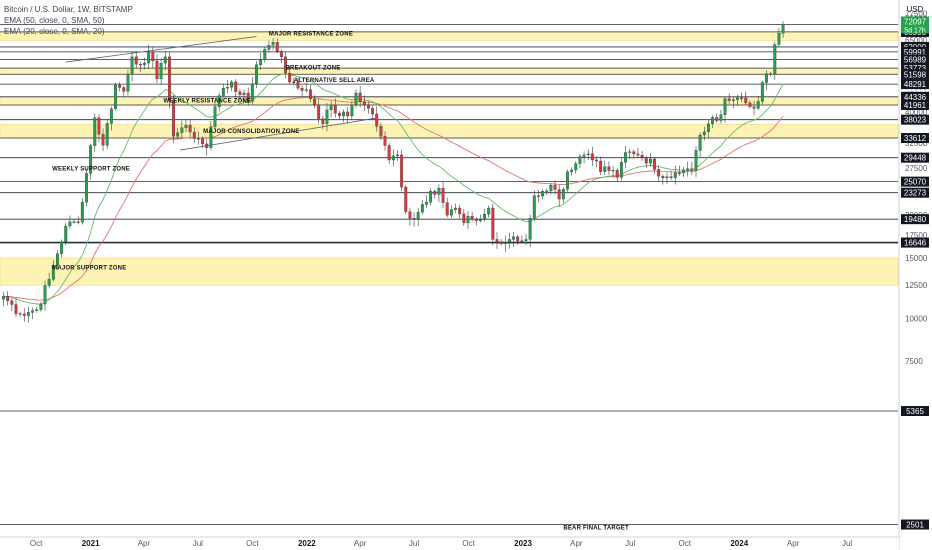 This screenshot has width=932, height=550. I want to click on zone-label-4: MAJOR SUPPORT ZONE, so click(89, 268).